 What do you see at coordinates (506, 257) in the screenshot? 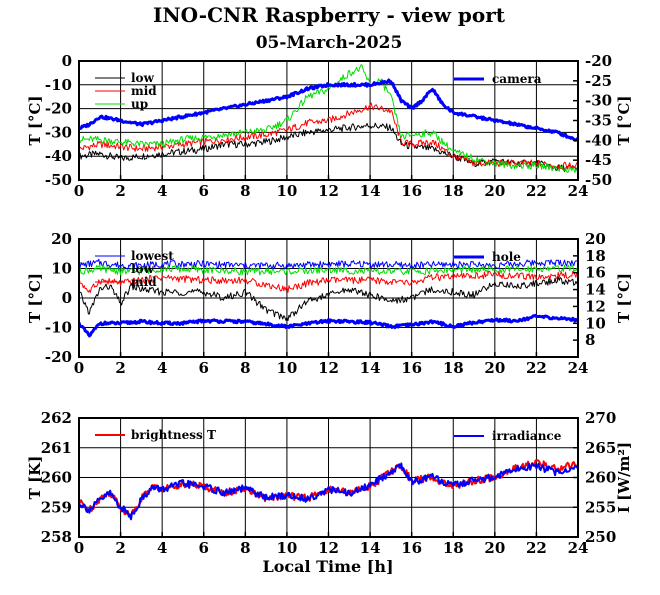
I see `legend-label: hole` at bounding box center [506, 257].